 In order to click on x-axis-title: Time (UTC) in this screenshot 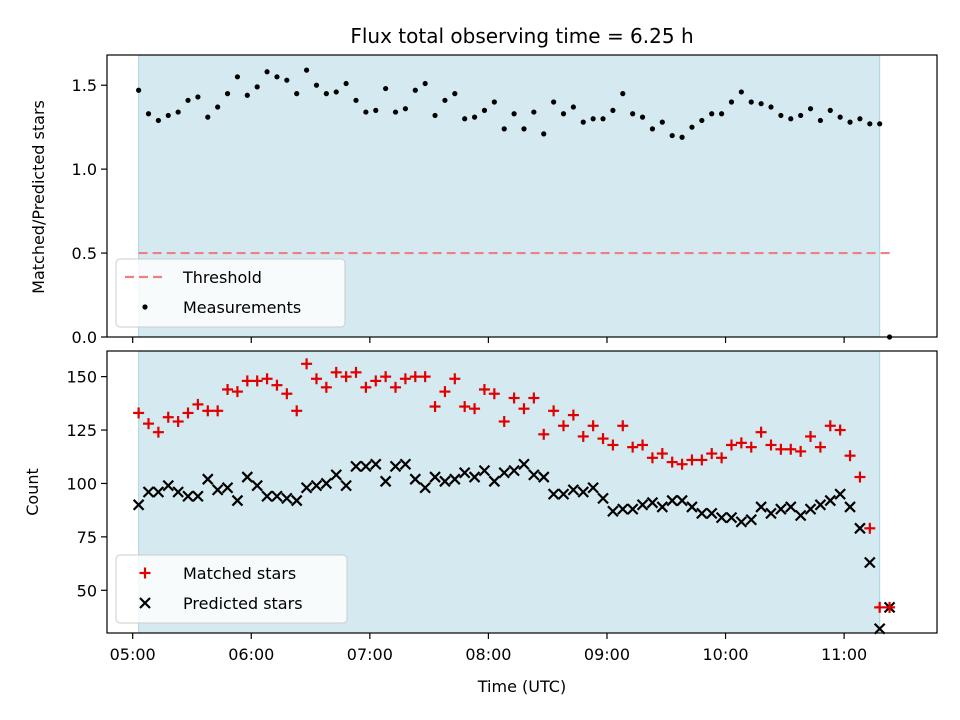, I will do `click(521, 686)`.